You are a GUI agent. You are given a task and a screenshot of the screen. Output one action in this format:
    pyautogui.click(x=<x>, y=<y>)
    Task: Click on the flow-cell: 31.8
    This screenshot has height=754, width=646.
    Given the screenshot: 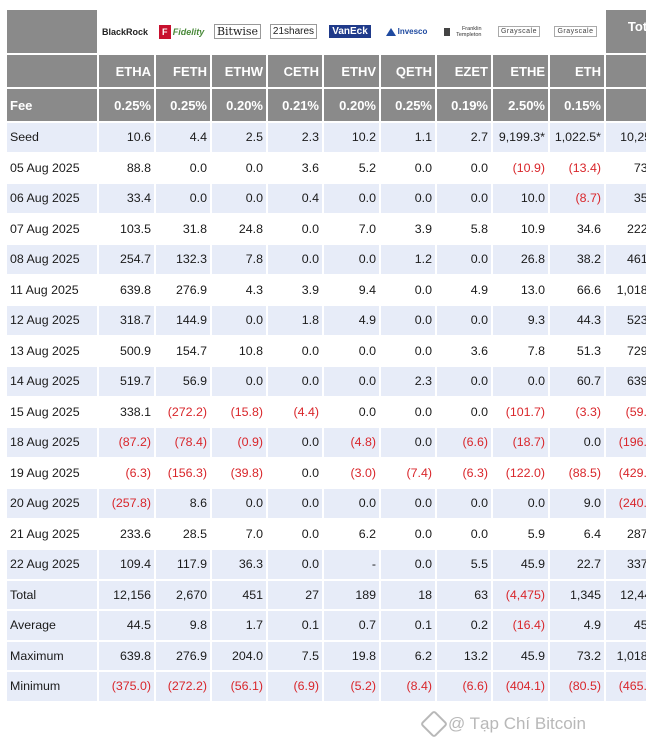 What is the action you would take?
    pyautogui.click(x=183, y=228)
    